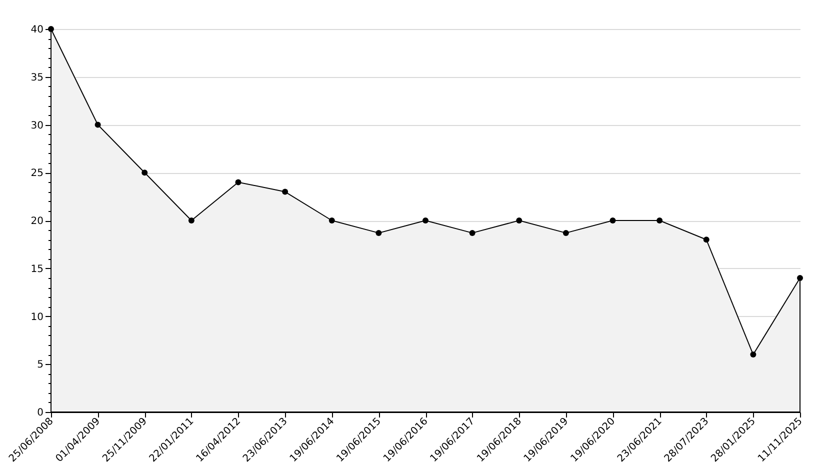 The width and height of the screenshot is (834, 468). What do you see at coordinates (37, 174) in the screenshot?
I see `y-tick-label: 25` at bounding box center [37, 174].